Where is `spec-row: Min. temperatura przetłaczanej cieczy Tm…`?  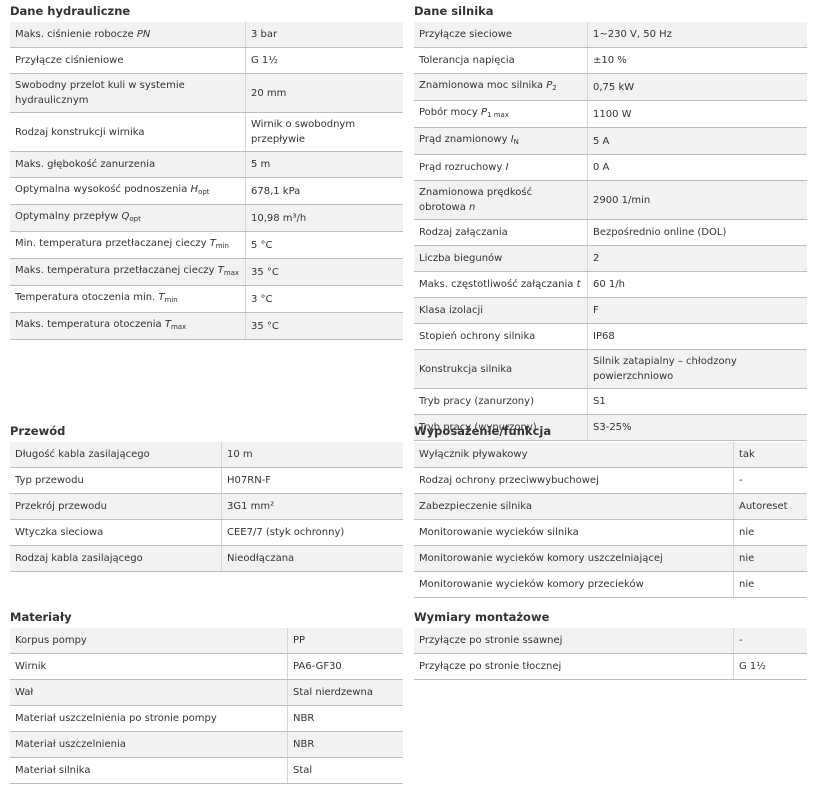
spec-row: Min. temperatura przetłaczanej cieczy Tm… is located at coordinates (206, 245).